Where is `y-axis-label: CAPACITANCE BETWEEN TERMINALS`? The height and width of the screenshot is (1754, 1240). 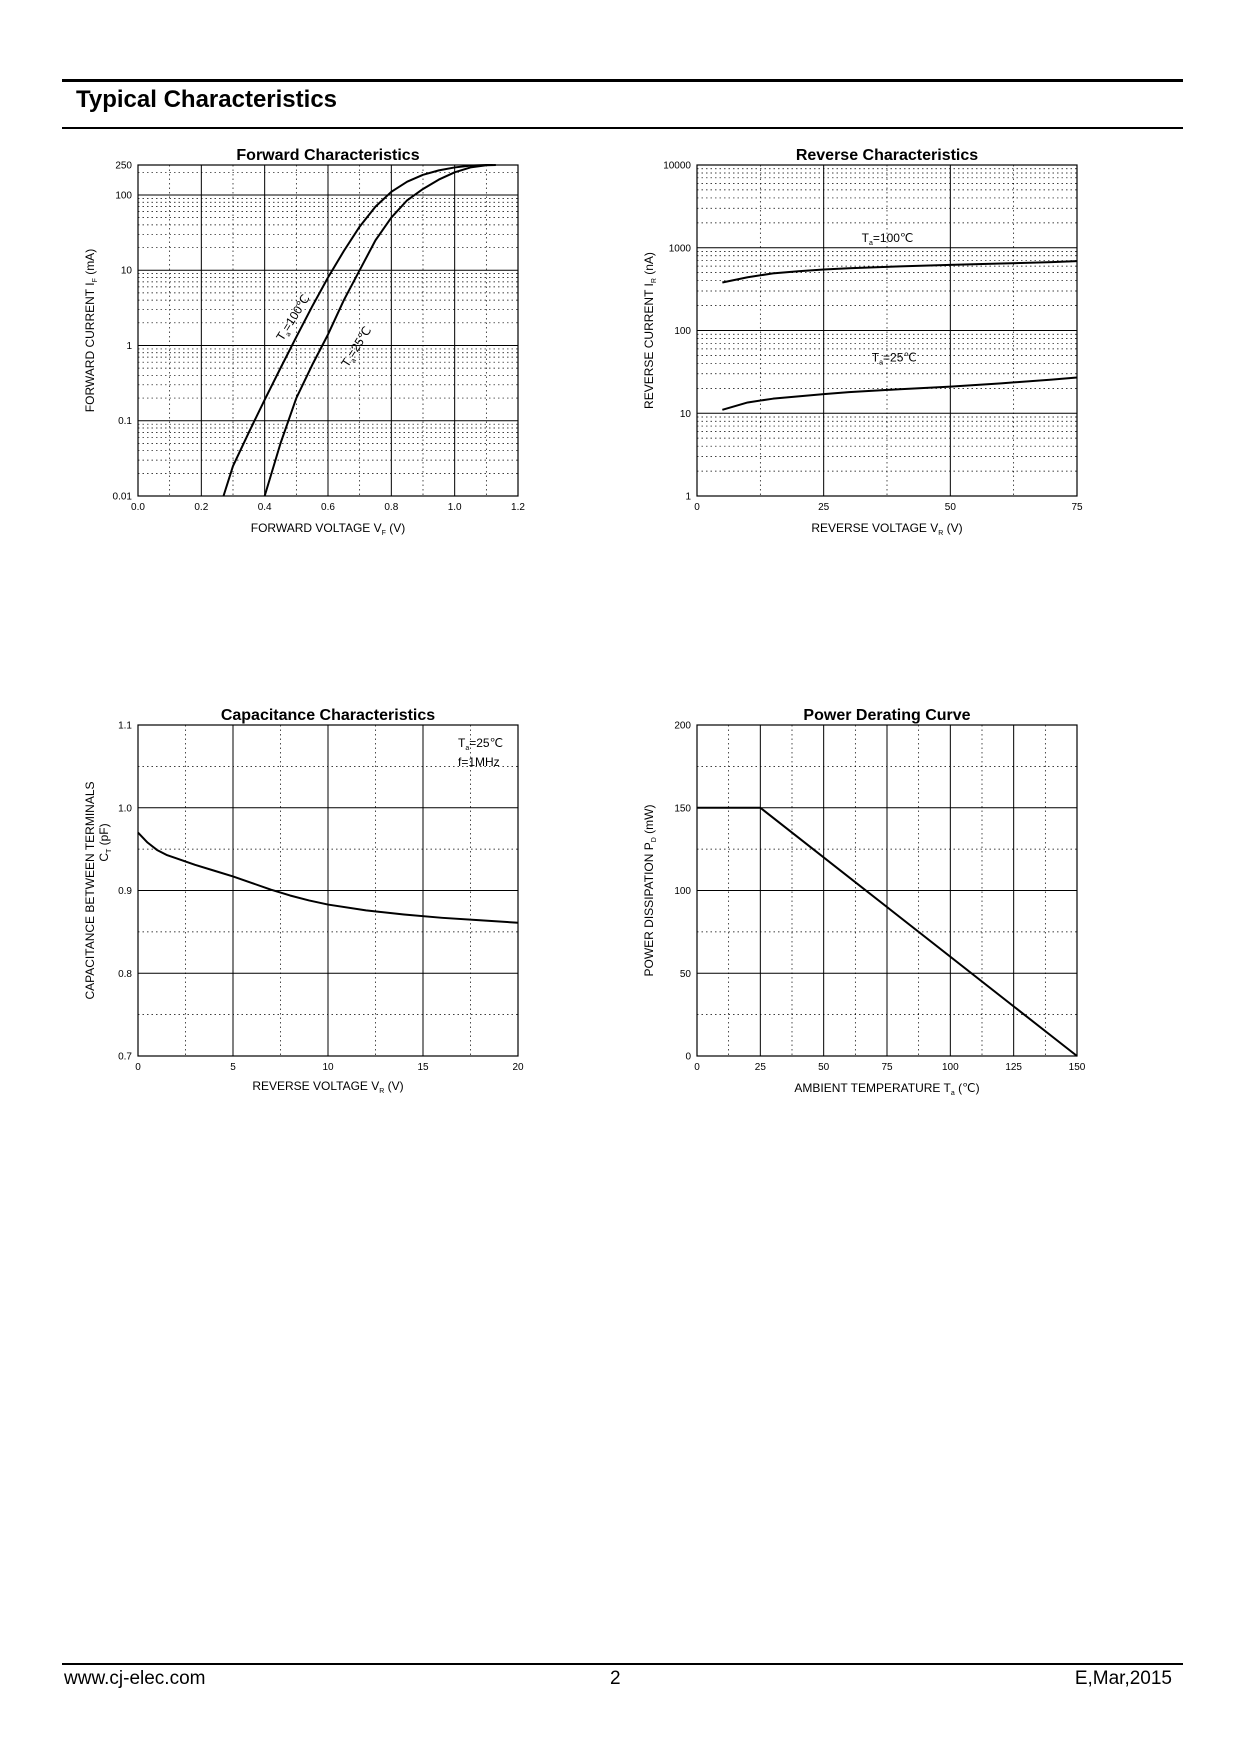
y-axis-label: CAPACITANCE BETWEEN TERMINALS is located at coordinates (90, 890).